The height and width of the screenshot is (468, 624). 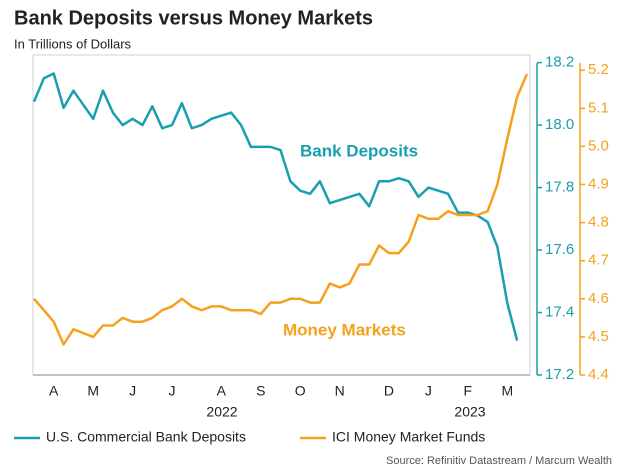 I want to click on x-tick-label: F, so click(x=468, y=391).